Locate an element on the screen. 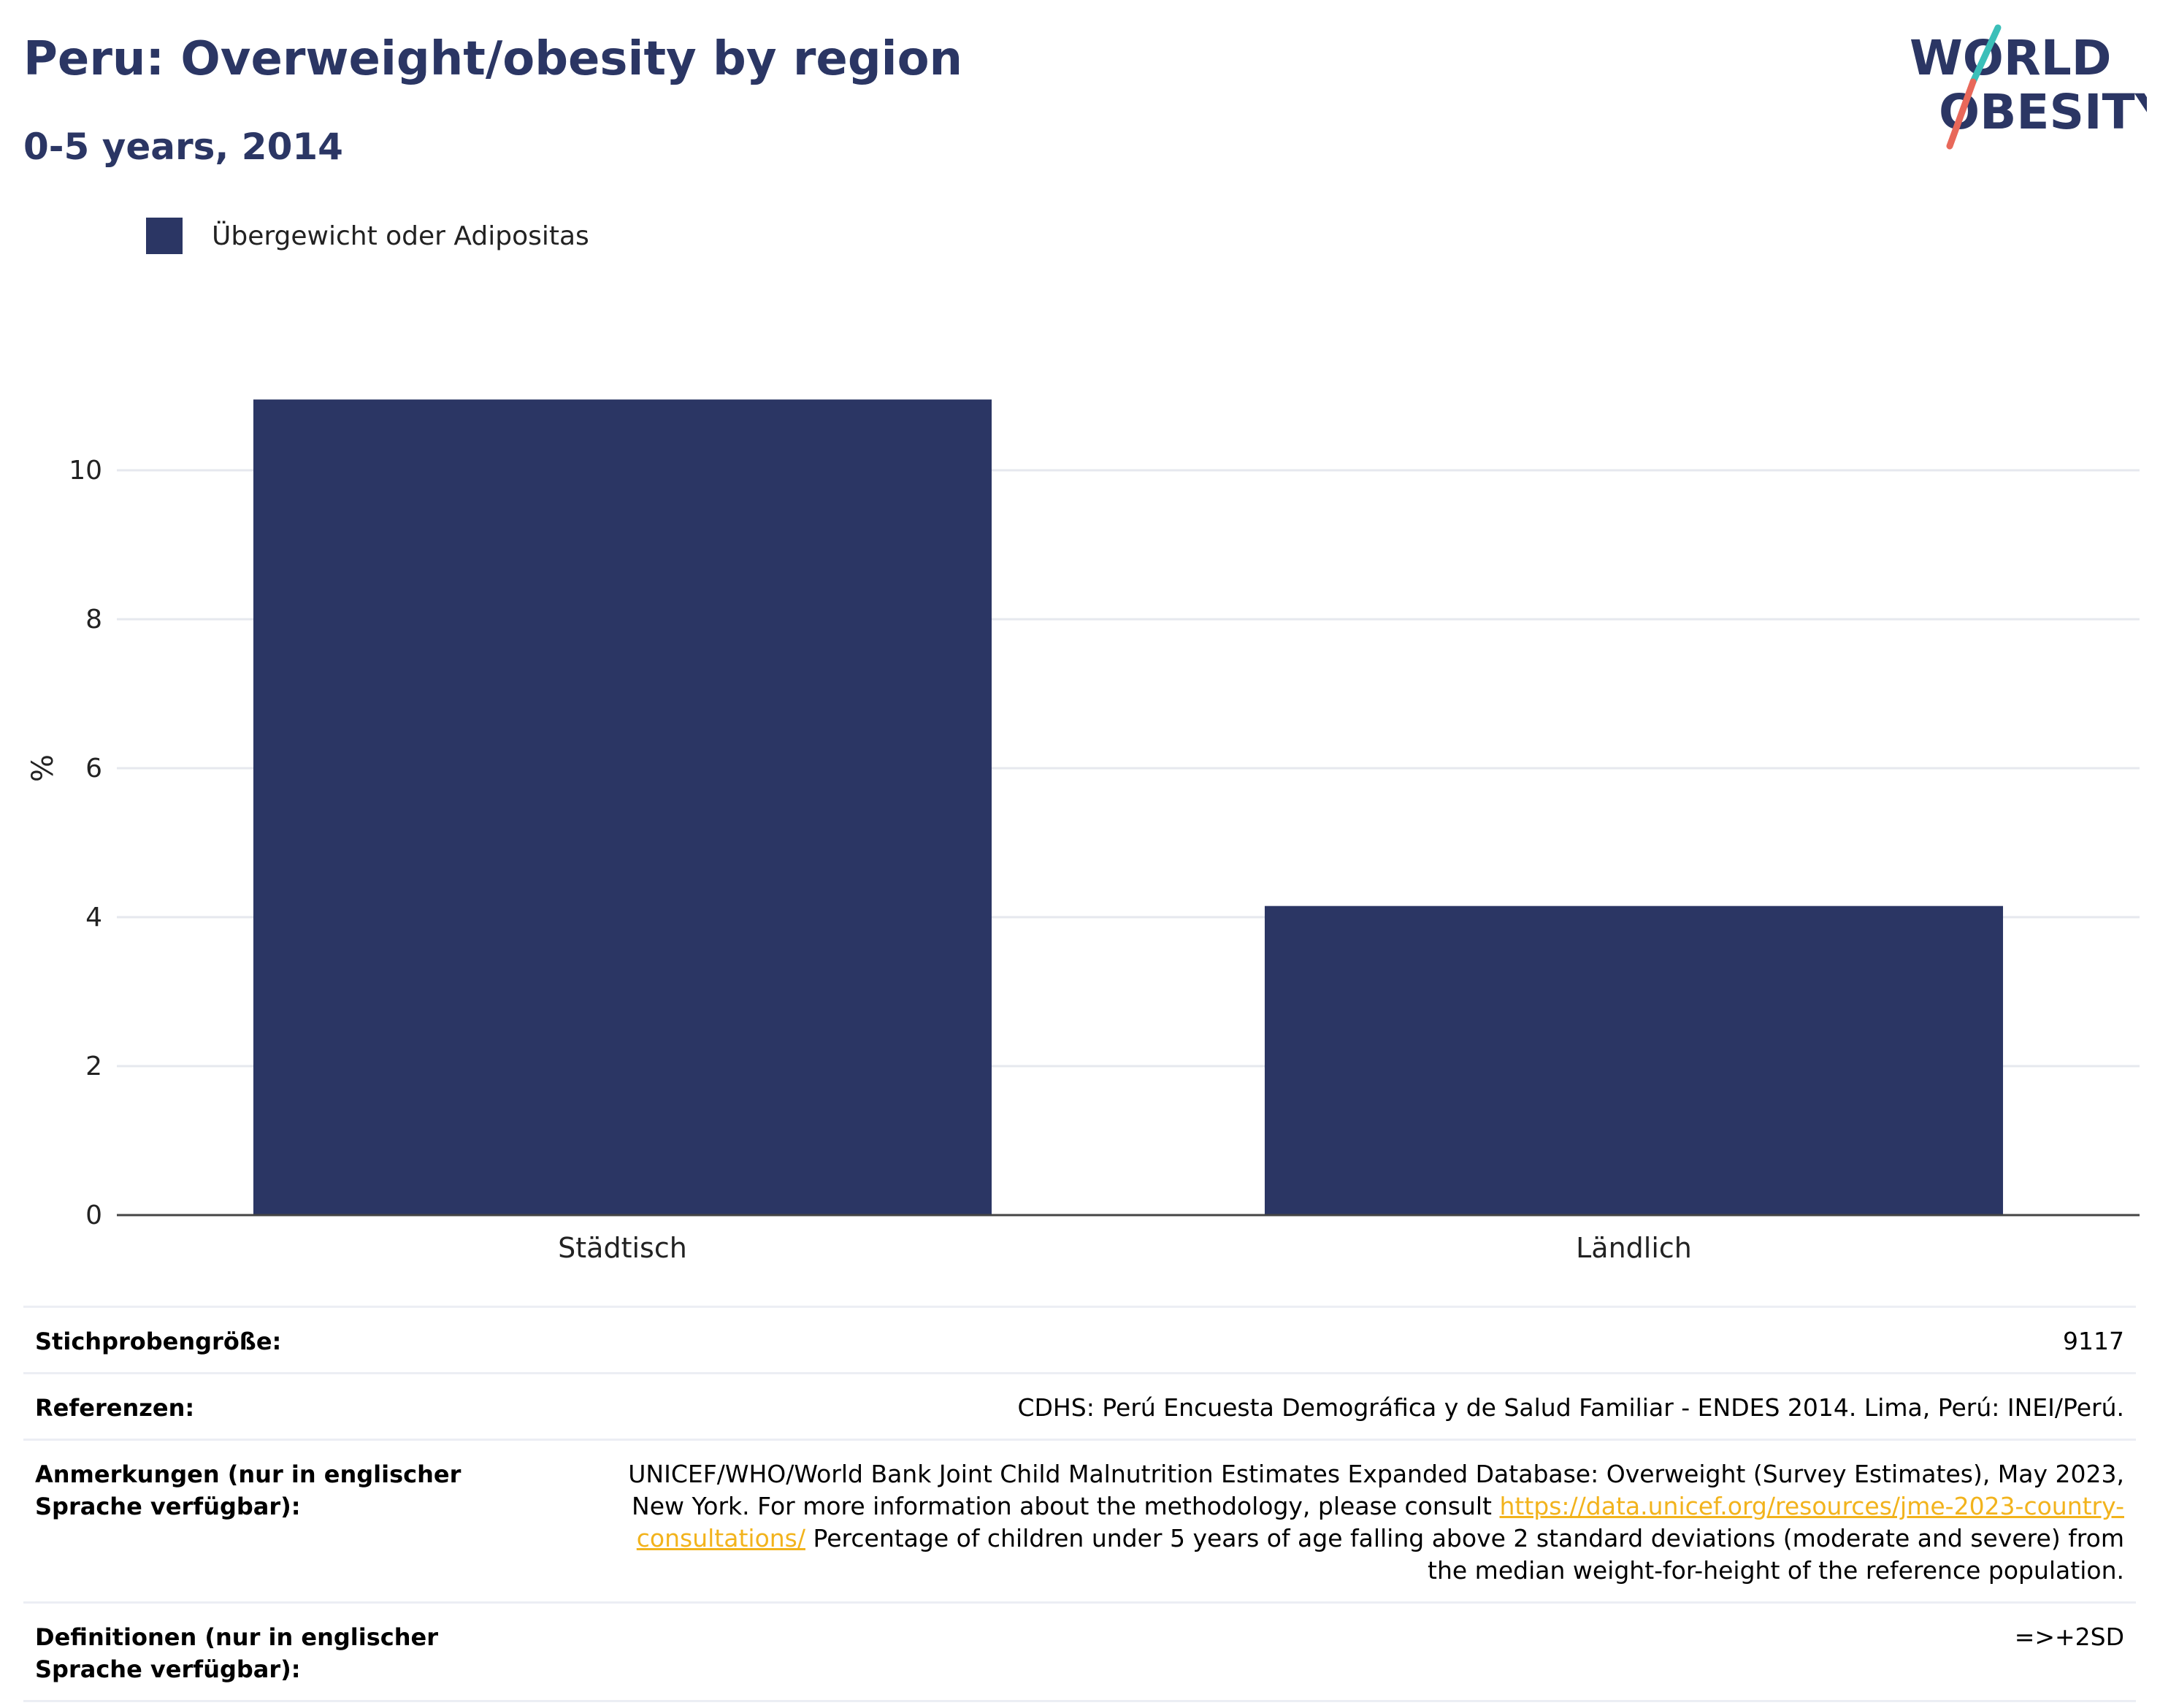 The image size is (2160, 1708). info-row-sample-size: Stichprobengröße: 9117 is located at coordinates (1079, 1339).